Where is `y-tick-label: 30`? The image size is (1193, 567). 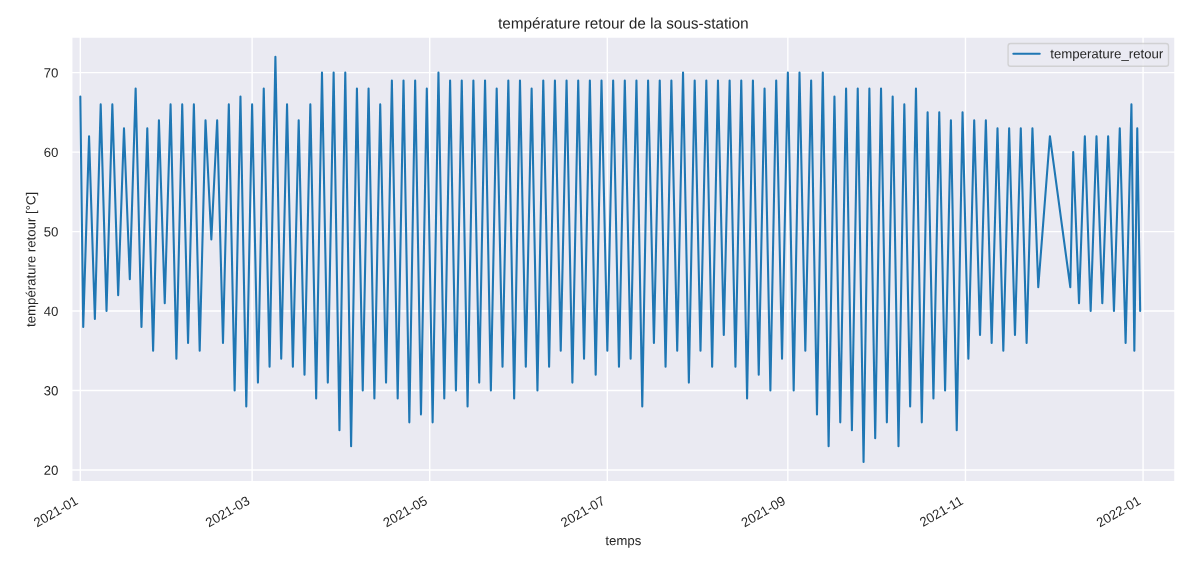 y-tick-label: 30 is located at coordinates (51, 391).